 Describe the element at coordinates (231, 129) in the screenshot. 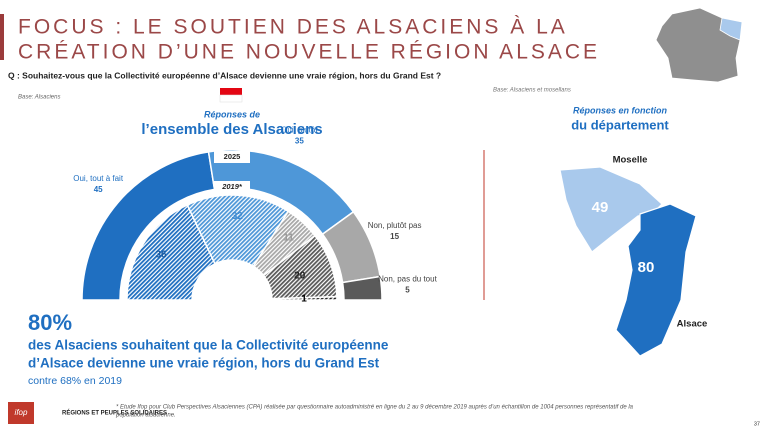

I see `chart-title: l’ensemble des Alsaciens` at that location.